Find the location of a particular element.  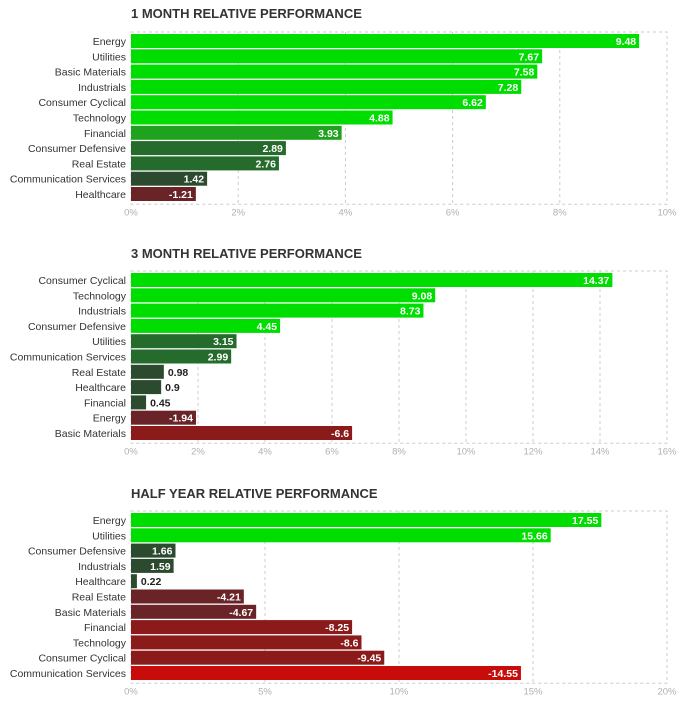

chart-title-3-month: 3 MONTH RELATIVE PERFORMANCE is located at coordinates (246, 253).